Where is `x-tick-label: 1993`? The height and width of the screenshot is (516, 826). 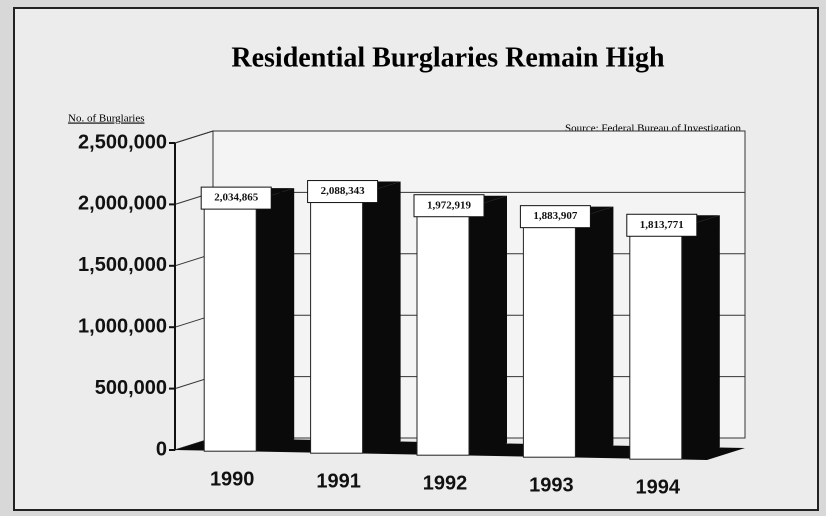
x-tick-label: 1993 is located at coordinates (551, 485).